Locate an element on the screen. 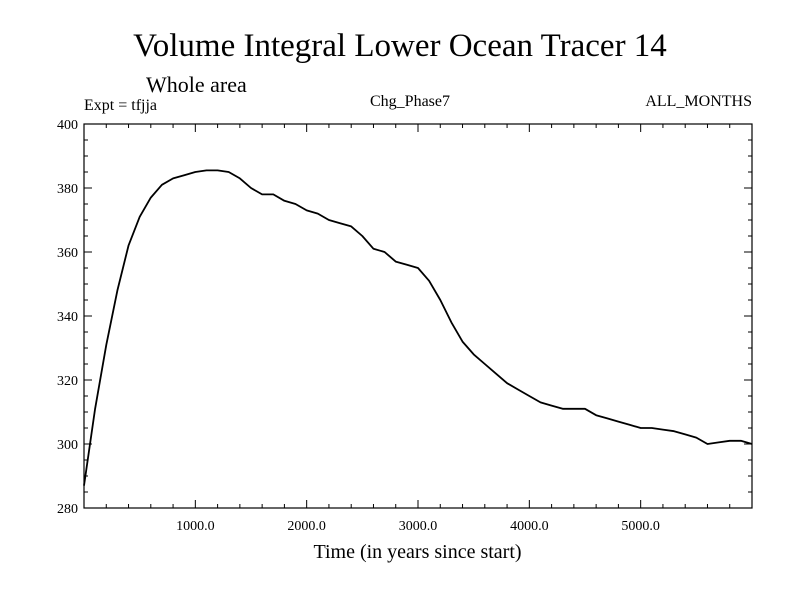 The image size is (800, 600). experiment-label: Expt = tfjja is located at coordinates (121, 105).